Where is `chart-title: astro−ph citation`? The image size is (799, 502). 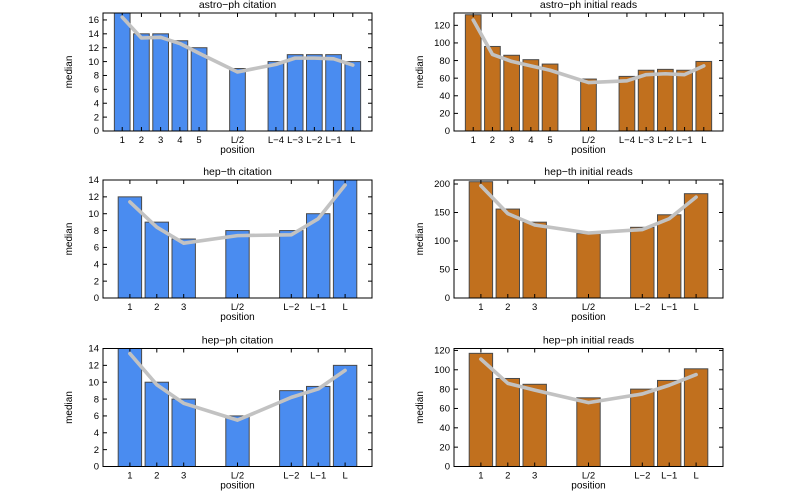 chart-title: astro−ph citation is located at coordinates (238, 5).